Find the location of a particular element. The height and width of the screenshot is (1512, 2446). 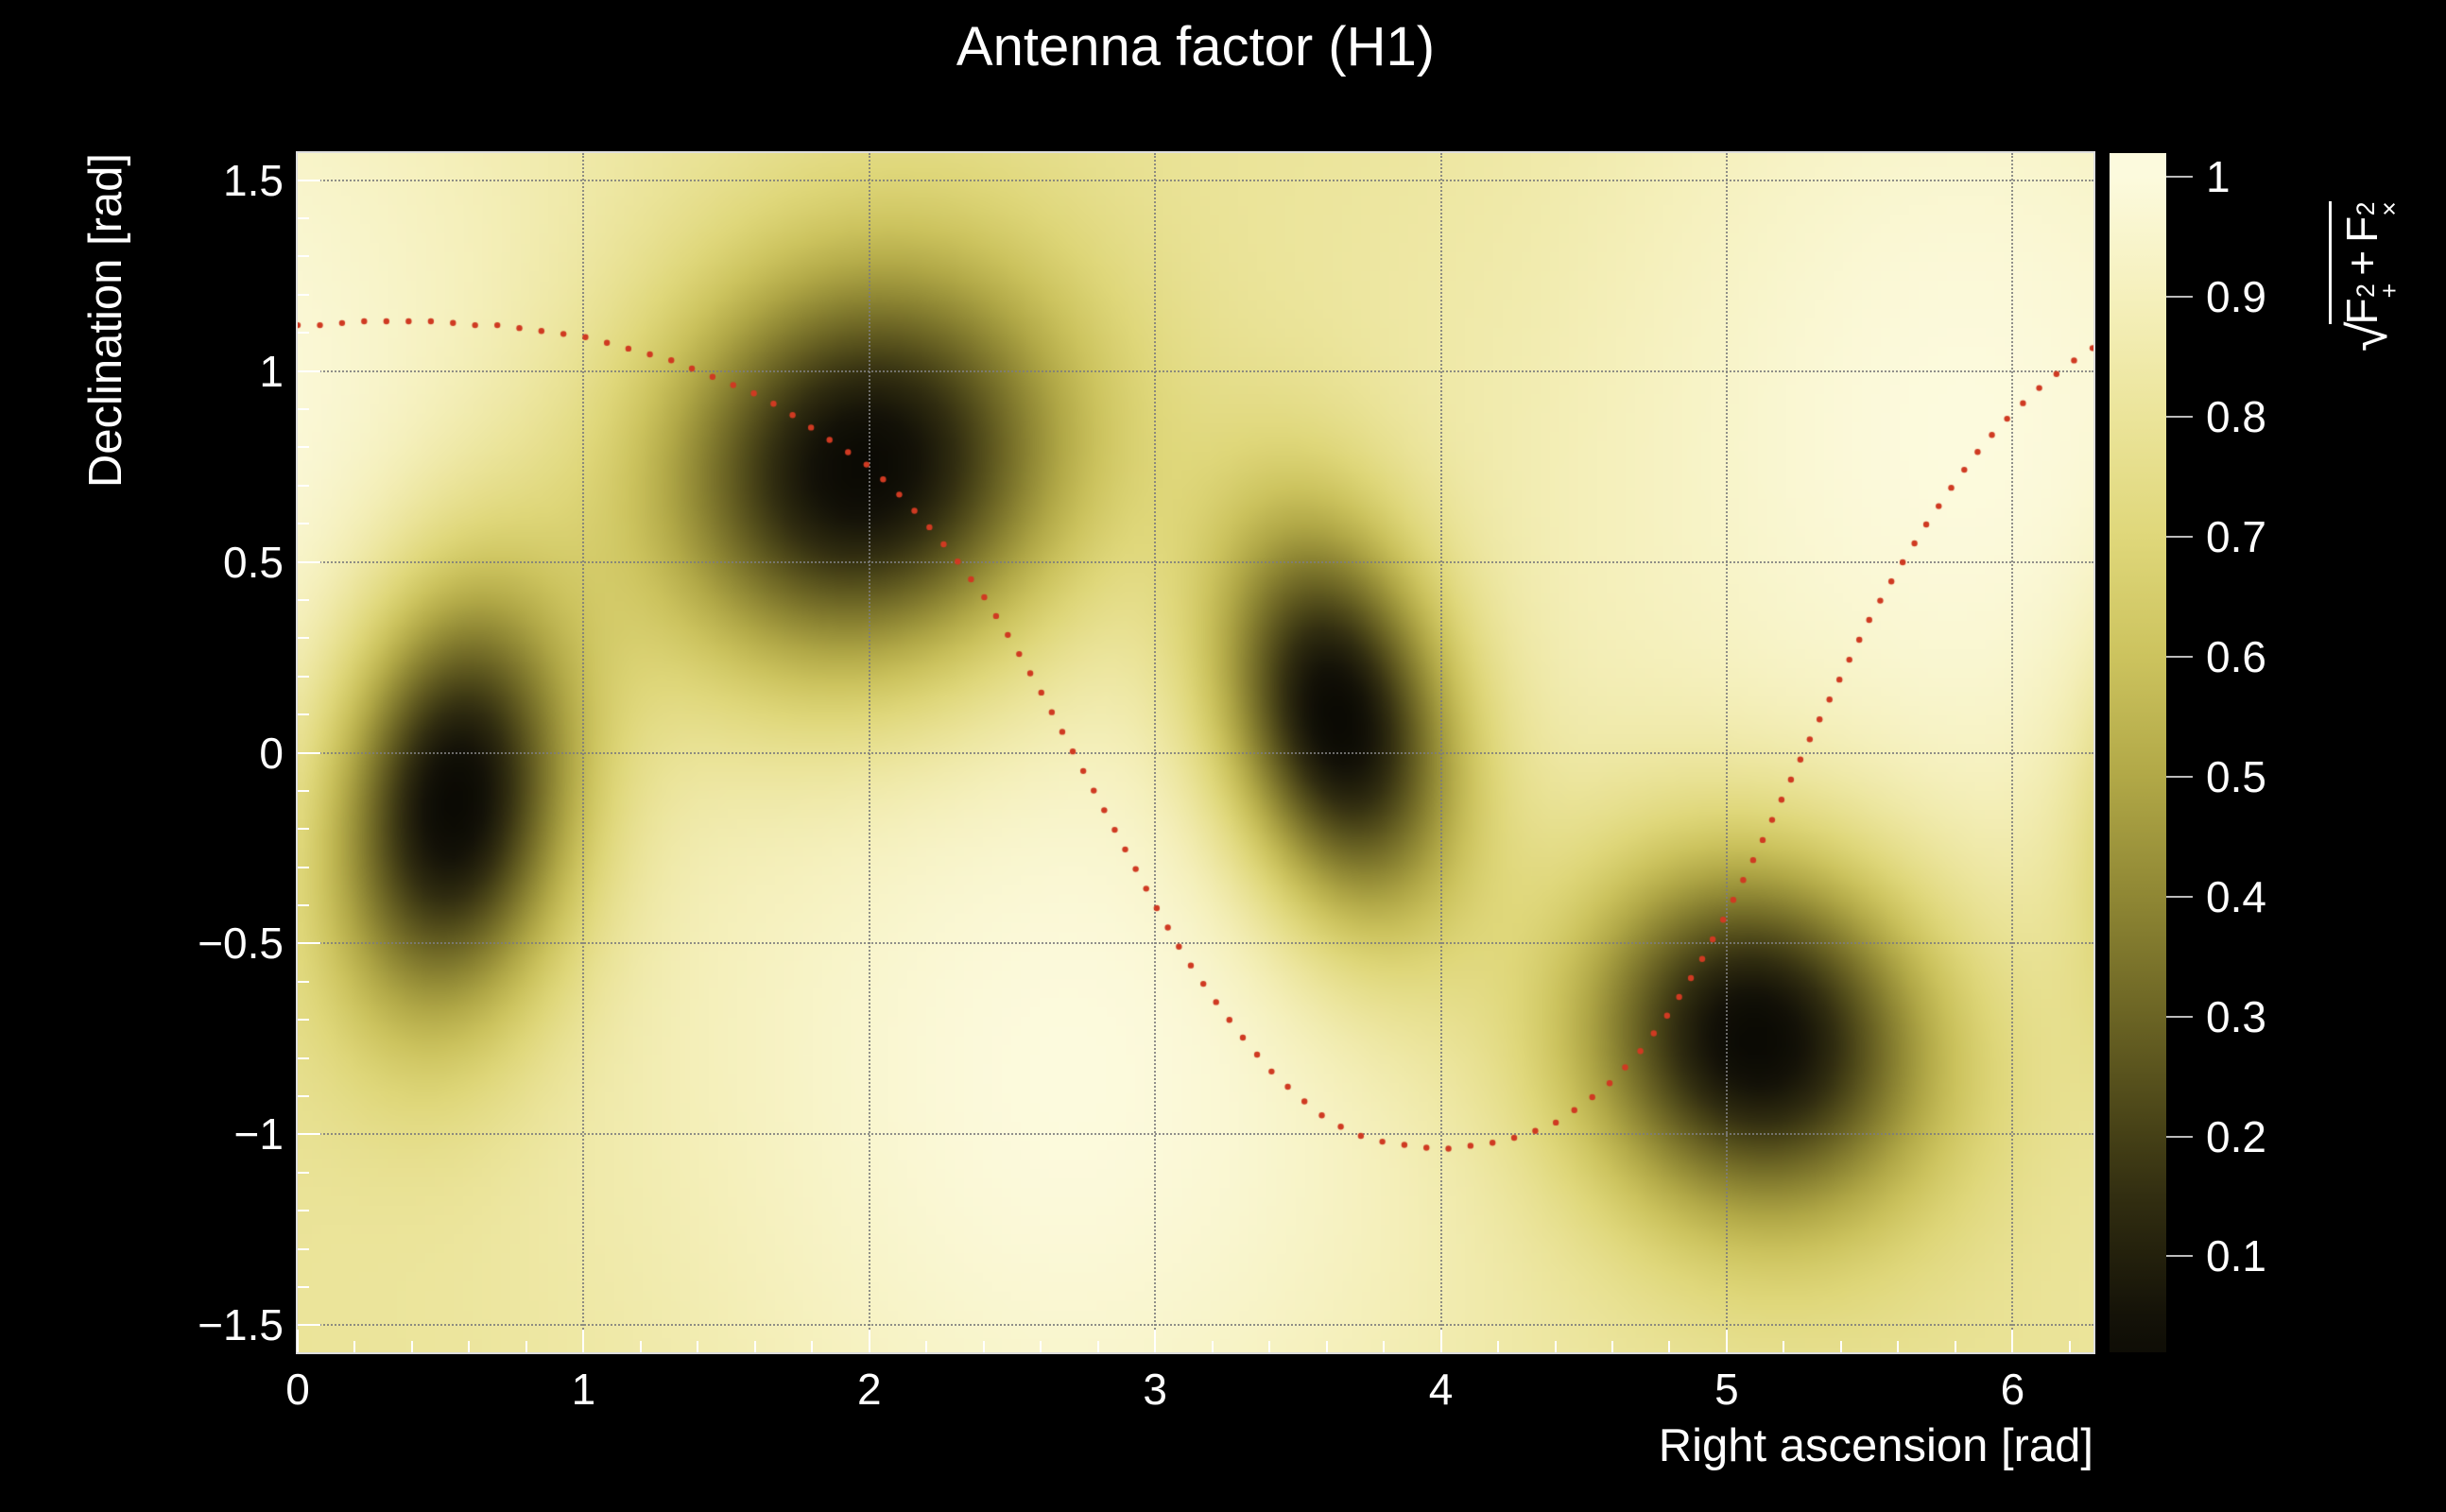

y-tick-label: 0 is located at coordinates (271, 753).